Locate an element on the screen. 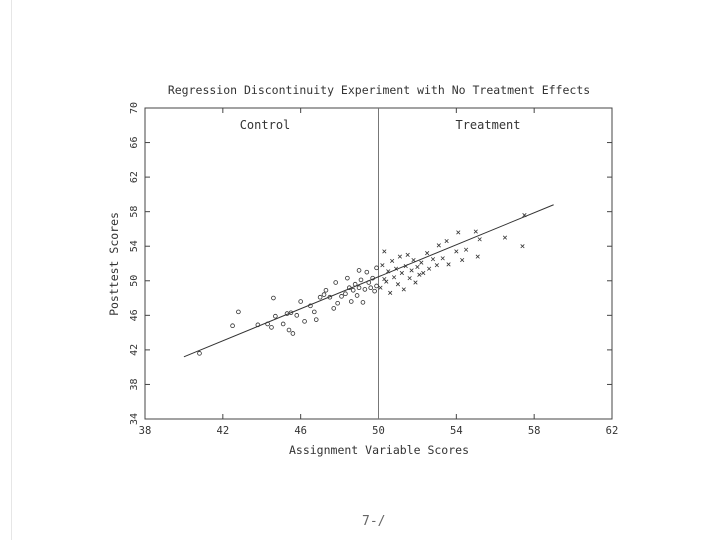 Image resolution: width=720 pixels, height=540 pixels. x-tick-label: 62 is located at coordinates (612, 431).